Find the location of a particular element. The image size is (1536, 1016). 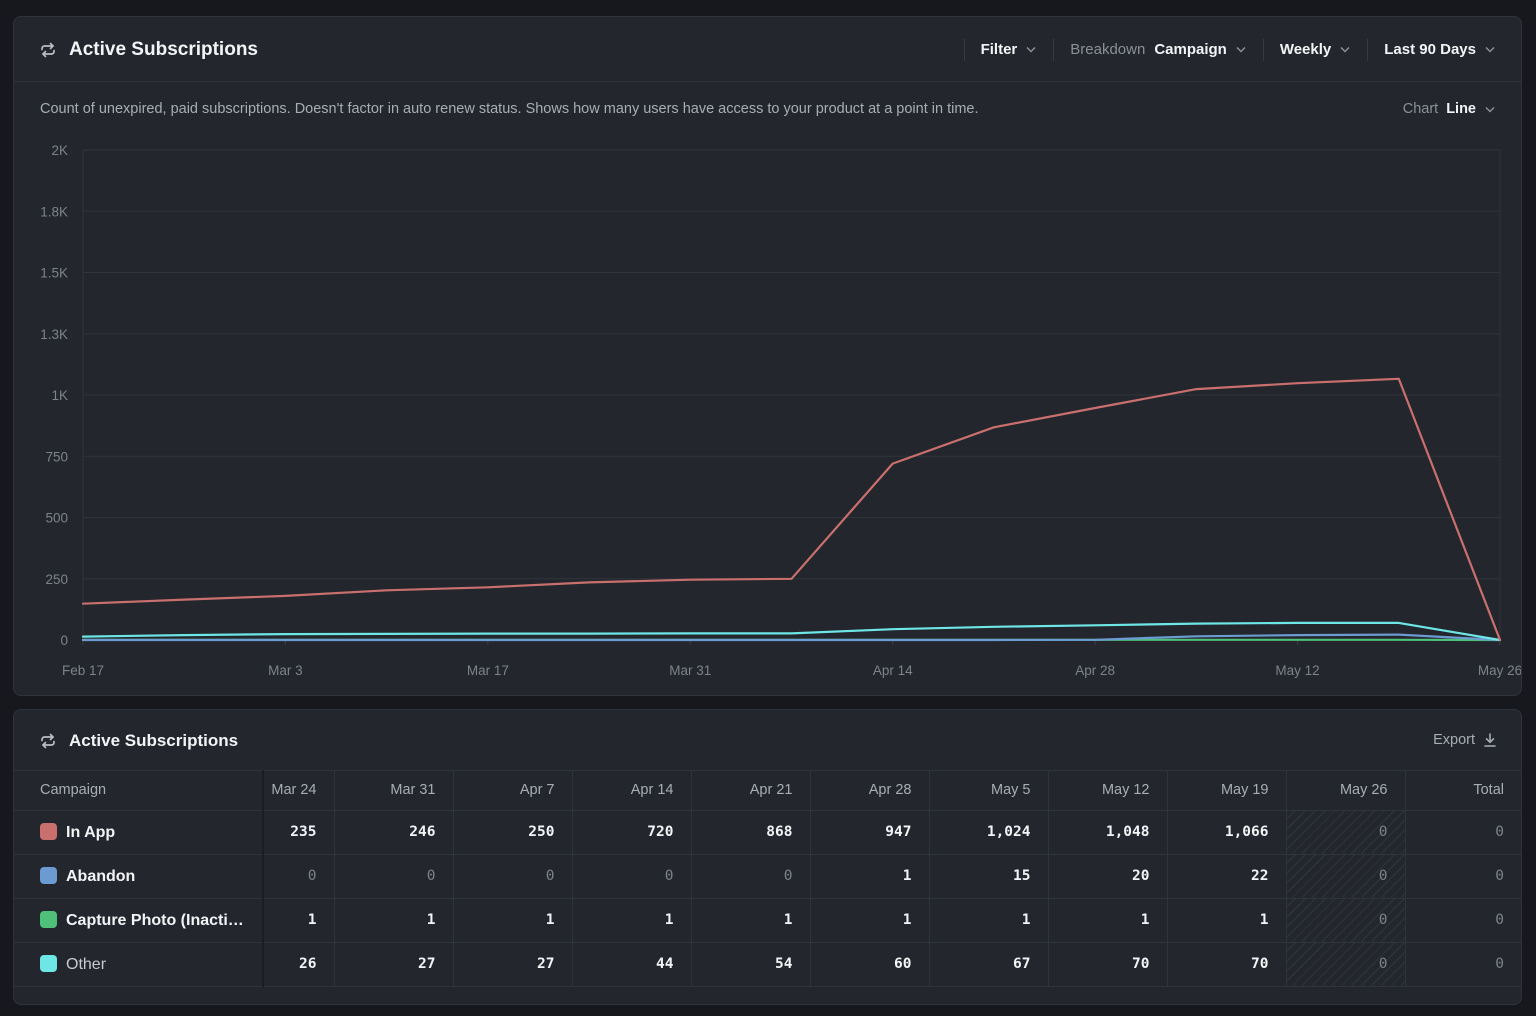

table-row: Abandon 0 0 0 0 0 1 15 20 22 0 0 is located at coordinates (767, 876).